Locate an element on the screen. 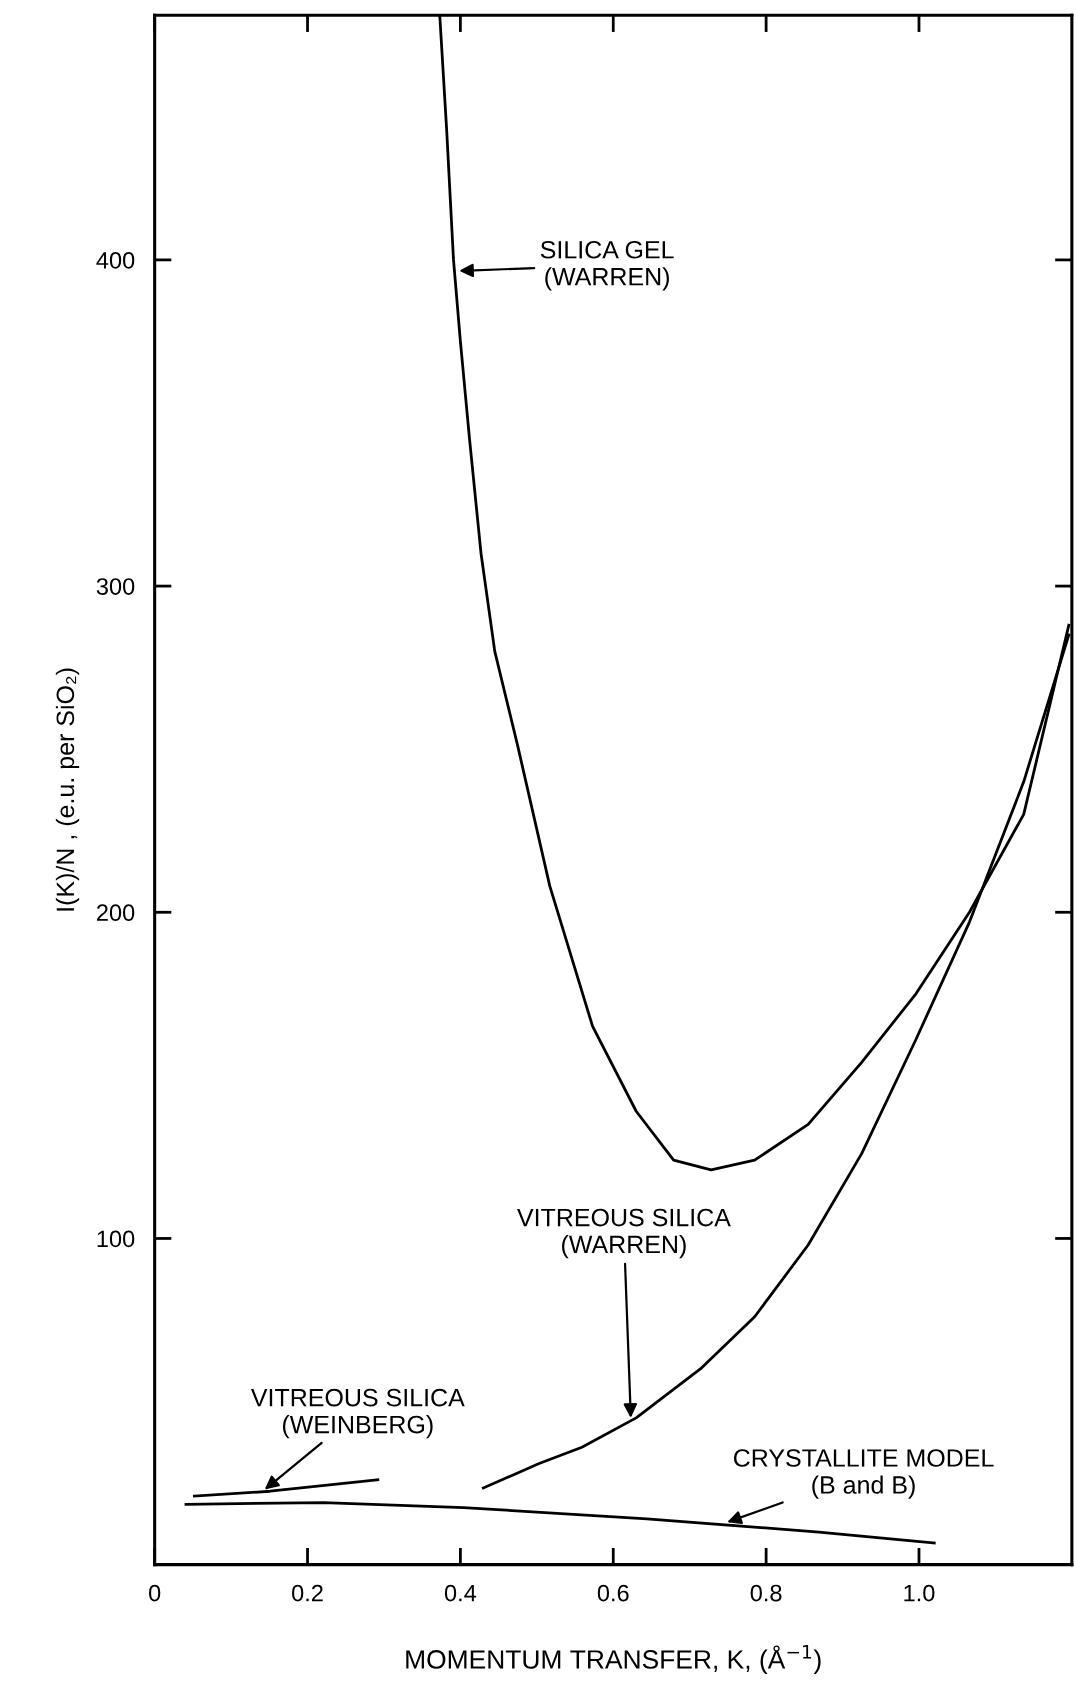 Image resolution: width=1074 pixels, height=1697 pixels. y-tick-label: 300 is located at coordinates (115, 586).